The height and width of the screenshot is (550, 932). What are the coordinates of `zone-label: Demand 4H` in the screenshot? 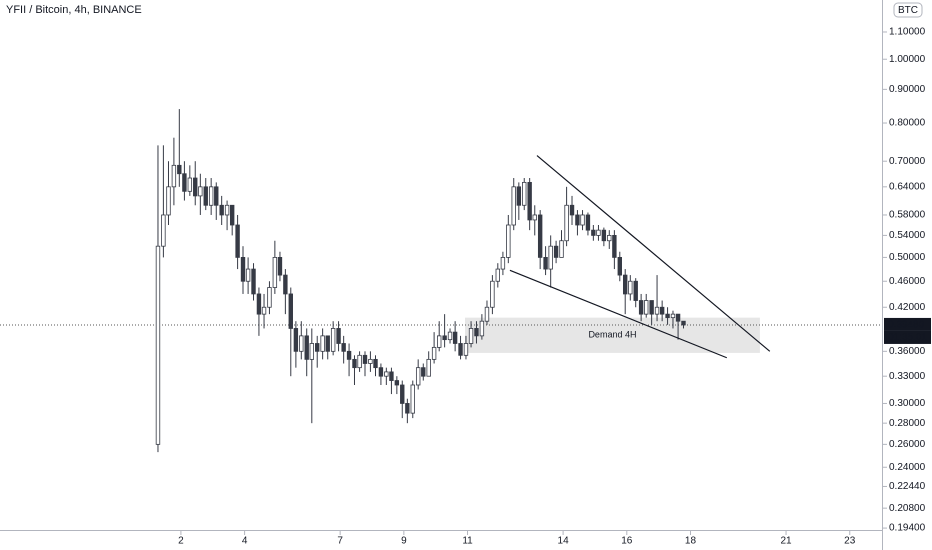 It's located at (612, 335).